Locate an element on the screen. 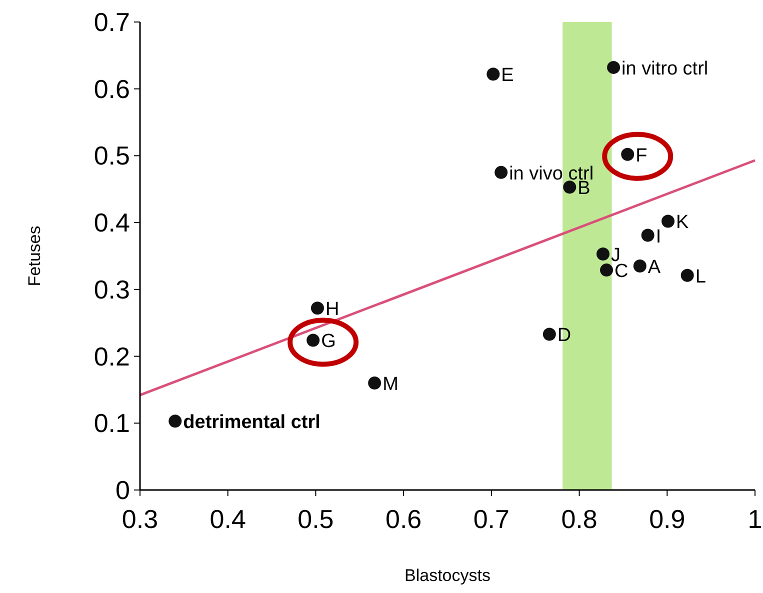 The image size is (763, 593). annotation: E is located at coordinates (507, 75).